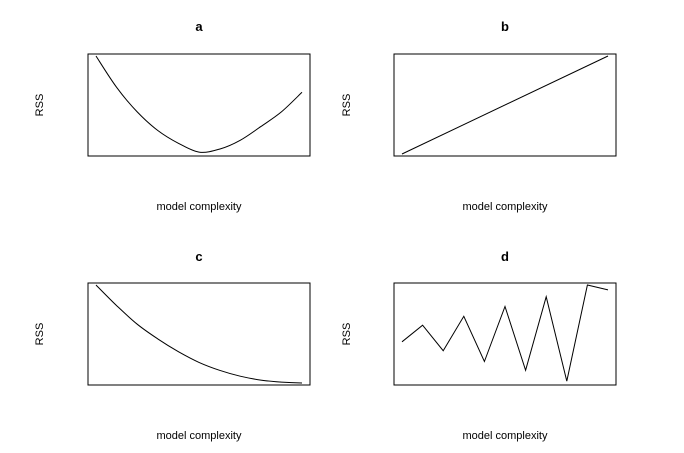  I want to click on panel-a-frame, so click(199, 105).